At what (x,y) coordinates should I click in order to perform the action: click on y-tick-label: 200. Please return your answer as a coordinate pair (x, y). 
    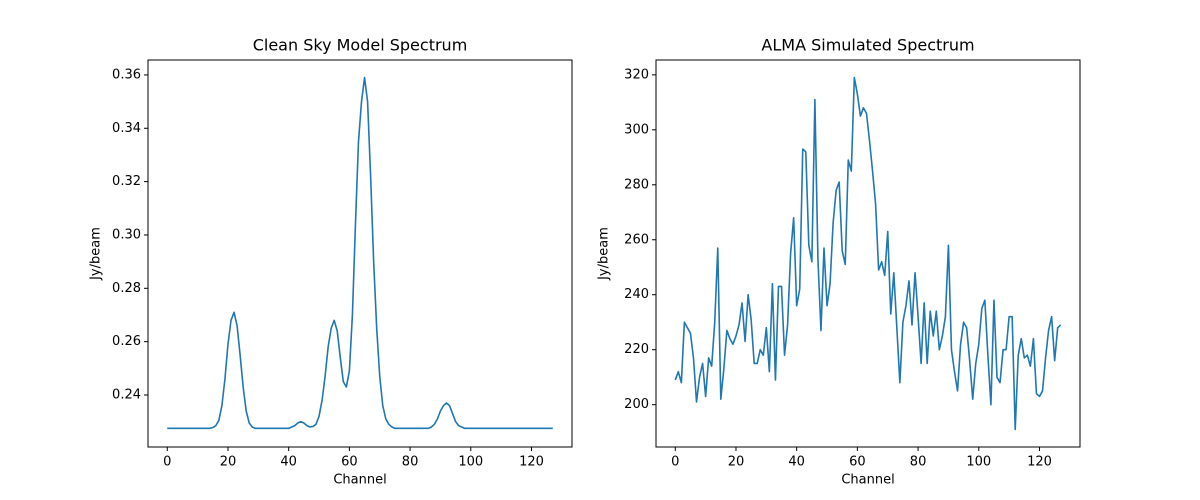
    Looking at the image, I should click on (636, 404).